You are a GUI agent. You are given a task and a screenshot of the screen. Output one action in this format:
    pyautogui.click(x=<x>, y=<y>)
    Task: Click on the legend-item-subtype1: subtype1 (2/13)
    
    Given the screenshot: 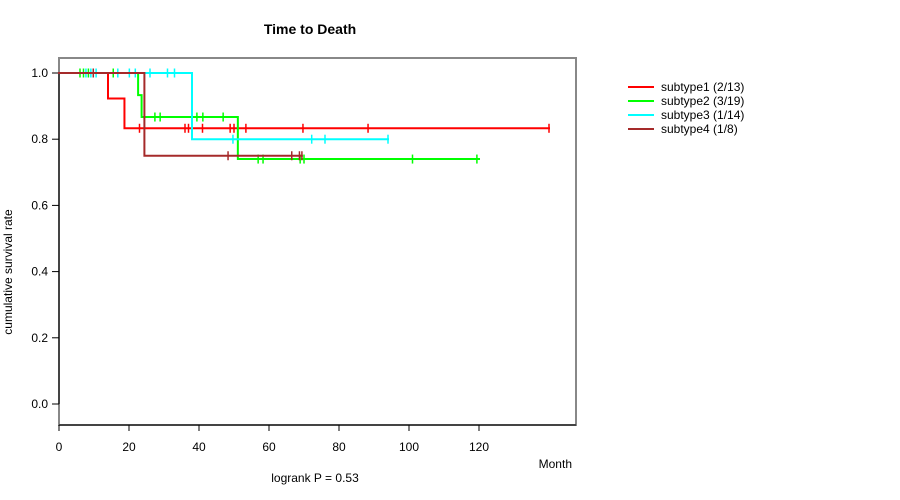 What is the action you would take?
    pyautogui.click(x=686, y=87)
    